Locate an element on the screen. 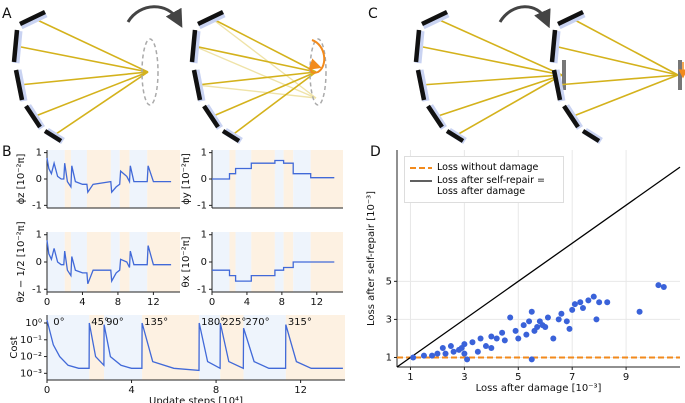 Image resolution: width=685 pixels, height=403 pixels. y-axis-label: ϕy [10⁻²π] is located at coordinates (186, 179).